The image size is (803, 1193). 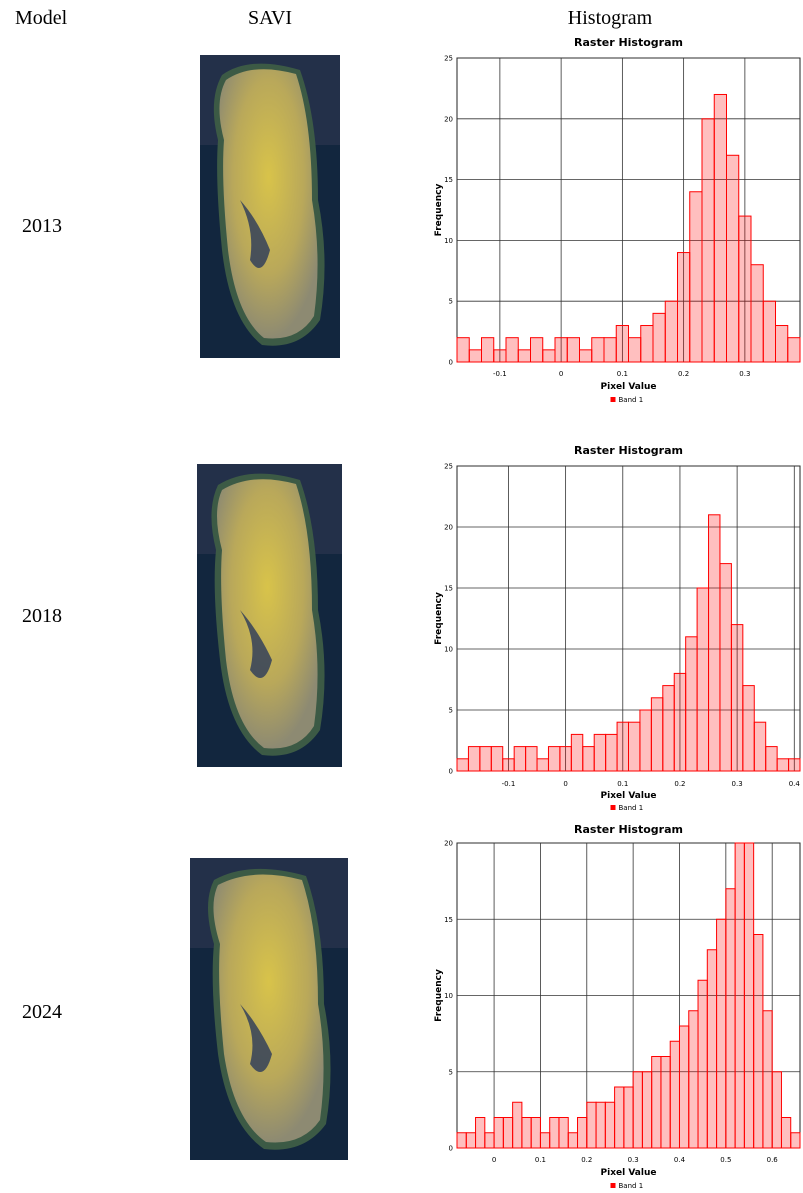 What do you see at coordinates (613, 807) in the screenshot?
I see `legend-swatch` at bounding box center [613, 807].